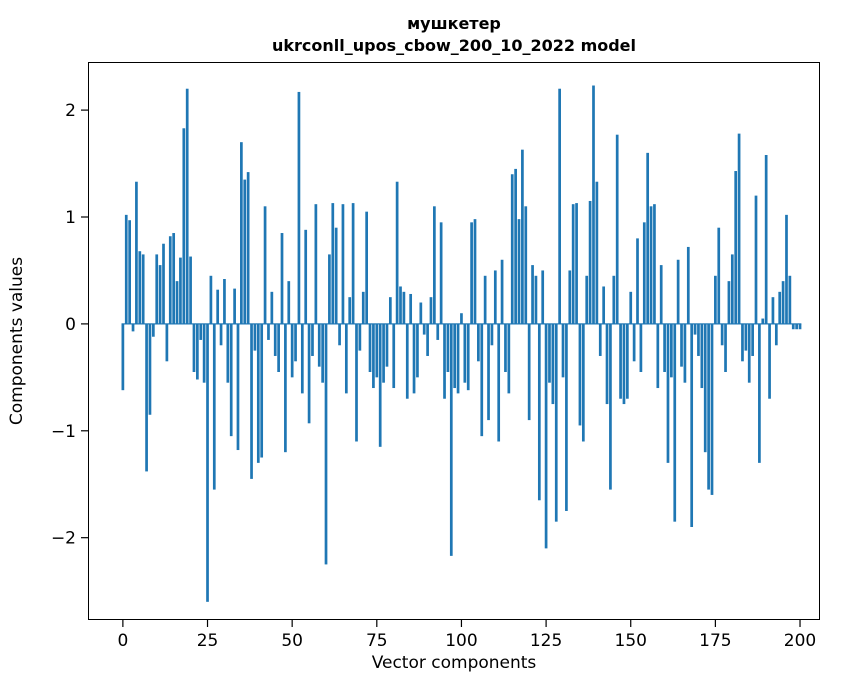 This screenshot has height=700, width=847. I want to click on x-tick-label: 175, so click(715, 641).